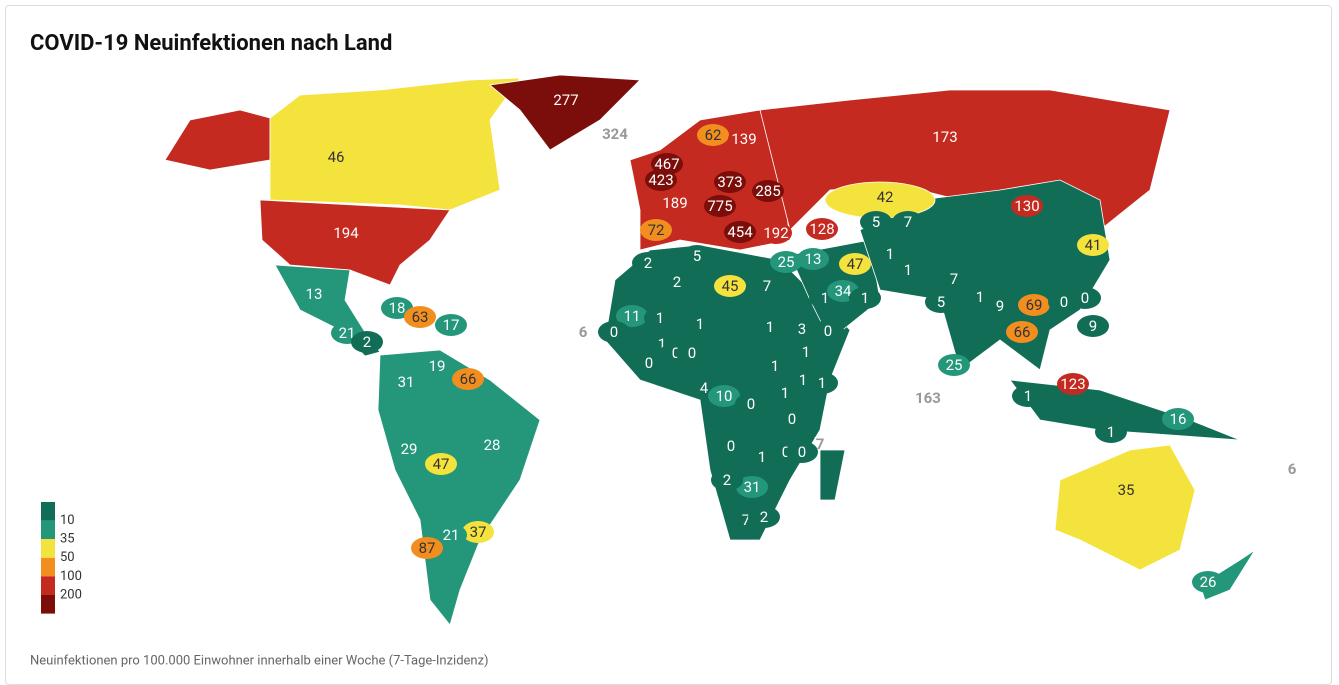 This screenshot has height=685, width=1339. What do you see at coordinates (615, 134) in the screenshot?
I see `incidence-label: 324` at bounding box center [615, 134].